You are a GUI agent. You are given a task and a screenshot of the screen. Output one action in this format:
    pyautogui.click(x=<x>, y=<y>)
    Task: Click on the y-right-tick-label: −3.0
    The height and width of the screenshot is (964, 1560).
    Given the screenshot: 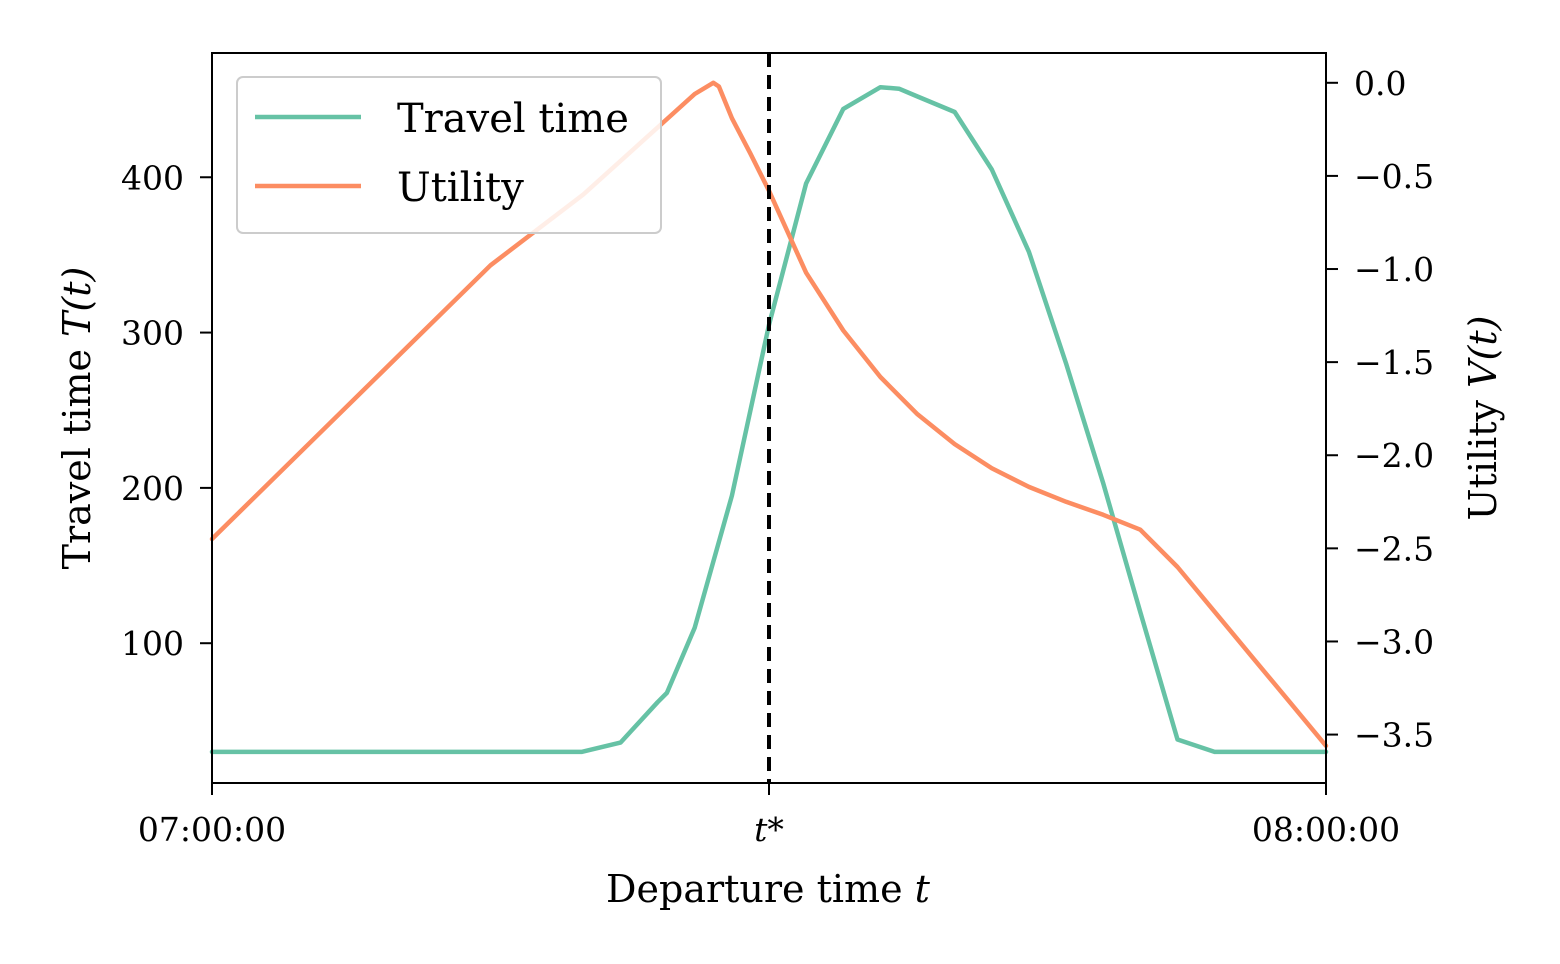 What is the action you would take?
    pyautogui.click(x=1394, y=641)
    